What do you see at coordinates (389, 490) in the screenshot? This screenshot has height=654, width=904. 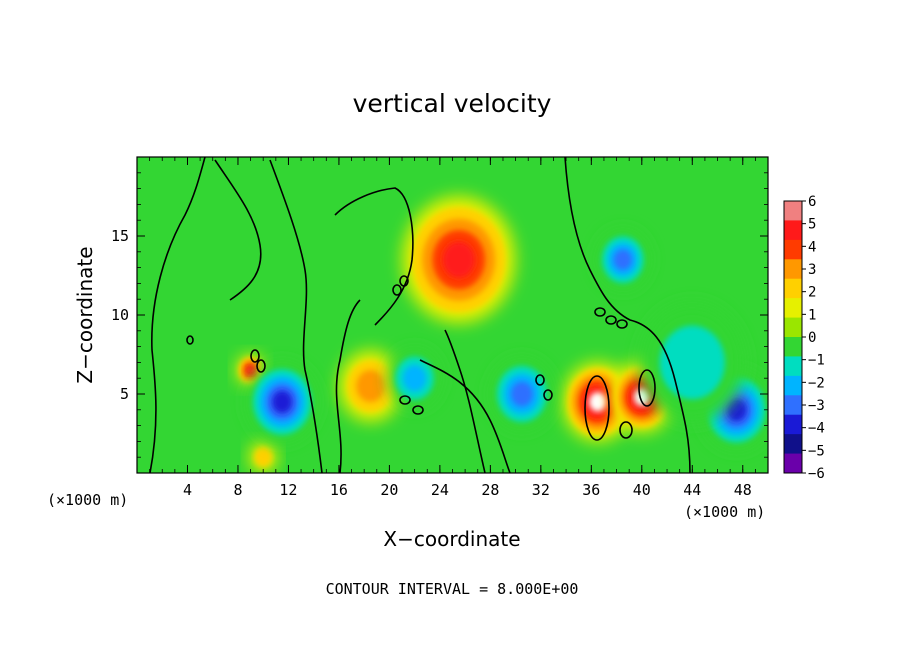 I see `x-tick-label: 20` at bounding box center [389, 490].